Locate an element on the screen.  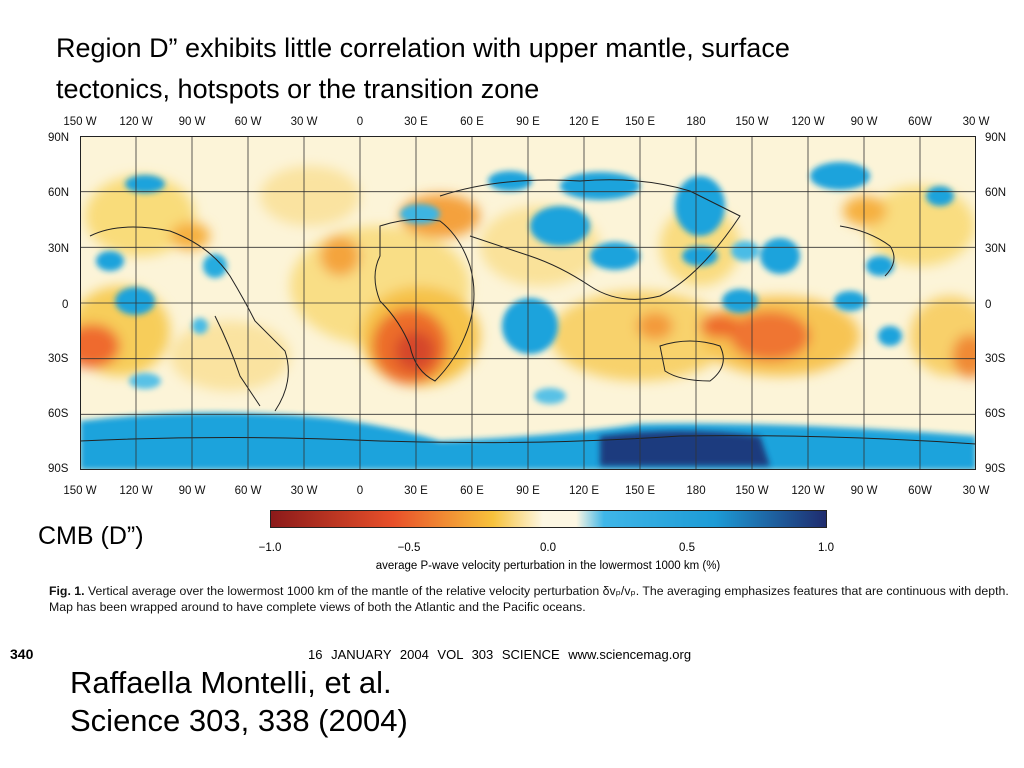
cmb-label: CMB (D”) is located at coordinates (91, 536).